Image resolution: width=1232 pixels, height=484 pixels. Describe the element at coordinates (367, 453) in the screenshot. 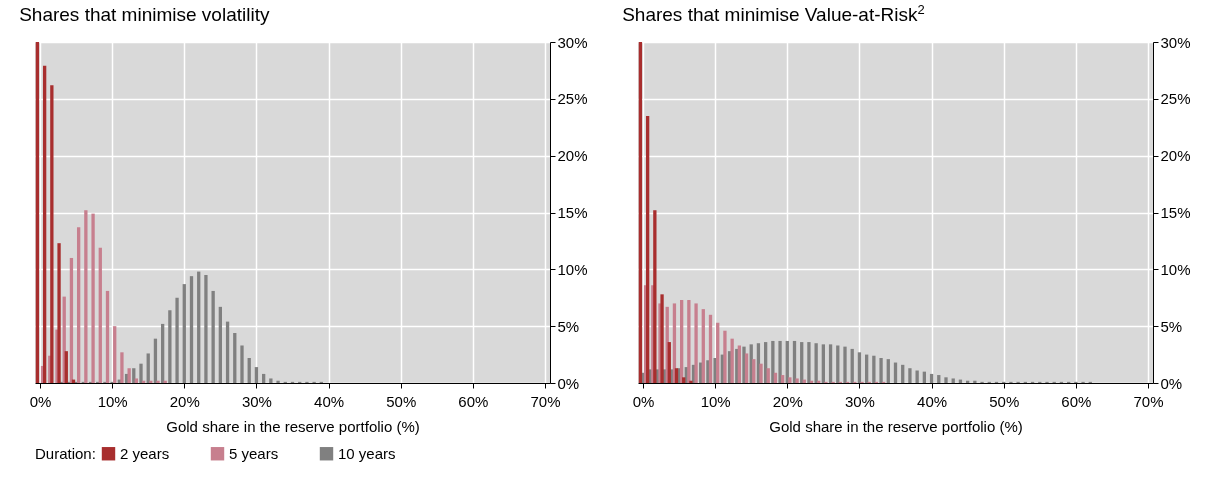

I see `legend-label: 10 years` at that location.